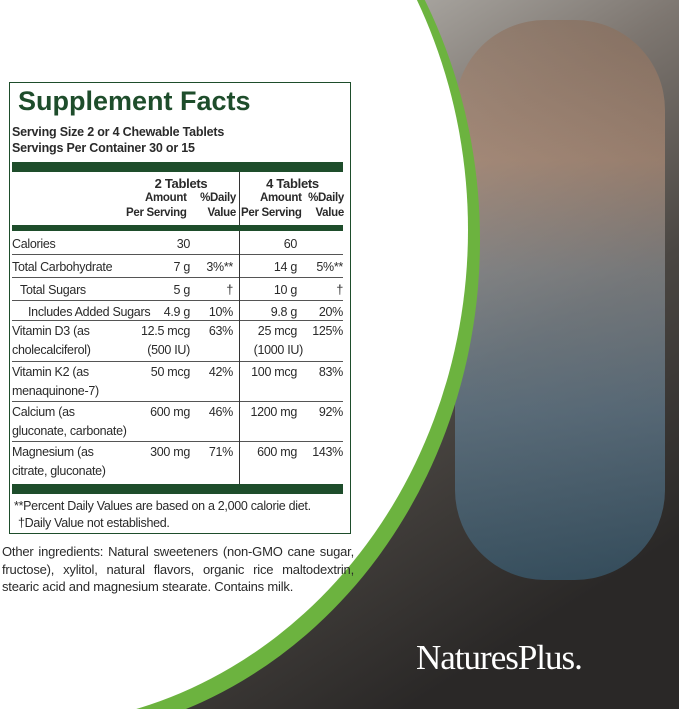 The image size is (679, 709). What do you see at coordinates (183, 244) in the screenshot?
I see `amount-2-tablets: 30` at bounding box center [183, 244].